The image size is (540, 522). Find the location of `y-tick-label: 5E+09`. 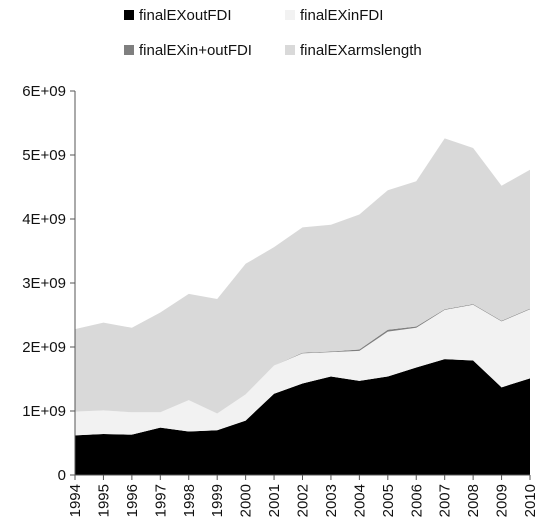

y-tick-label: 5E+09 is located at coordinates (44, 155).